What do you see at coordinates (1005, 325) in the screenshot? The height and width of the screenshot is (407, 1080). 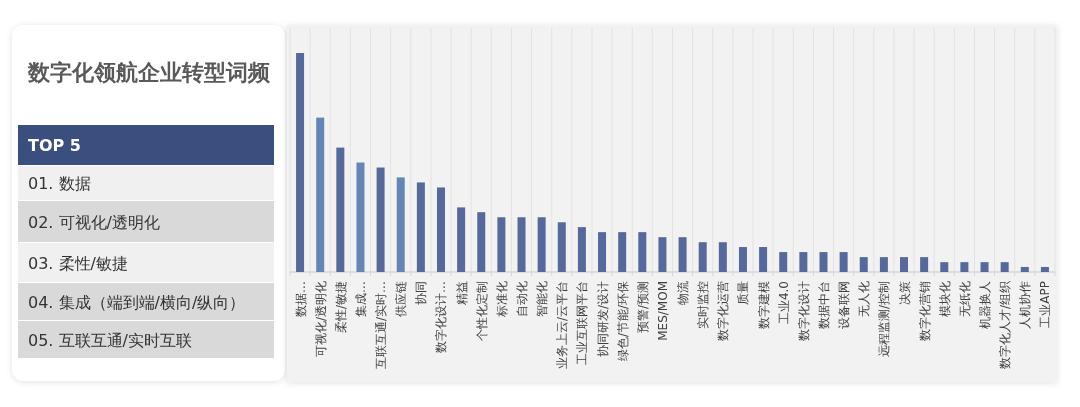 I see `x-tick-label: 数字化人才/组织` at bounding box center [1005, 325].